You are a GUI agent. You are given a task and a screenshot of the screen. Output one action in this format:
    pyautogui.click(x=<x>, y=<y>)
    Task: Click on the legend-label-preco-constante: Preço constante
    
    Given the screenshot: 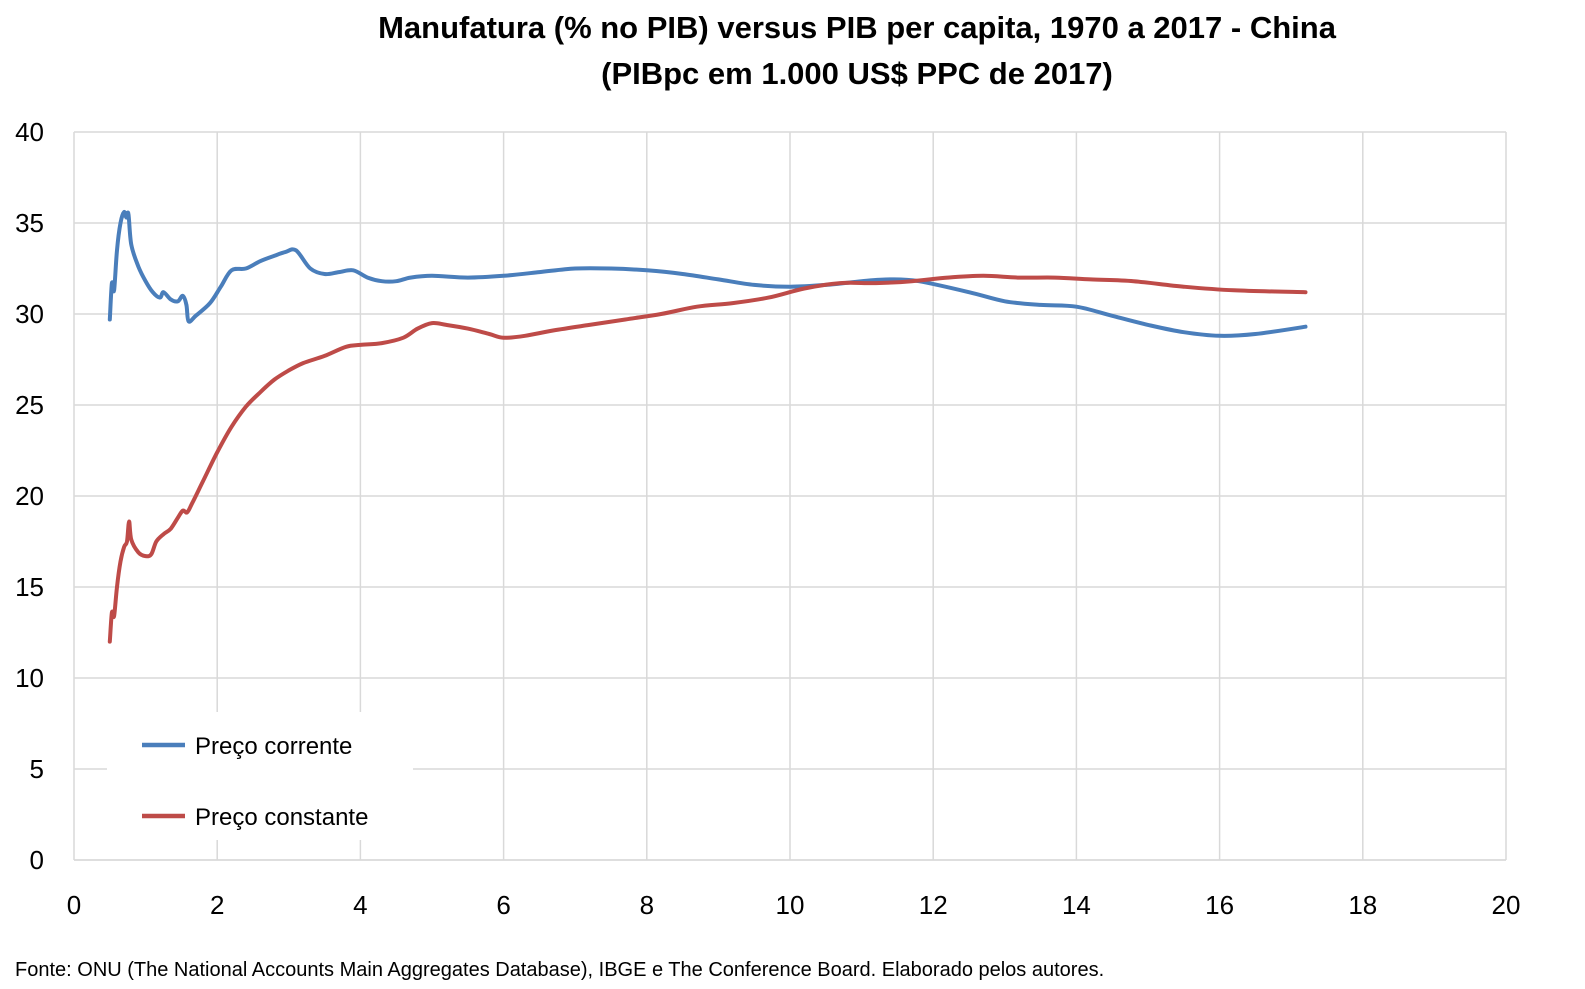 What is the action you would take?
    pyautogui.click(x=281, y=817)
    